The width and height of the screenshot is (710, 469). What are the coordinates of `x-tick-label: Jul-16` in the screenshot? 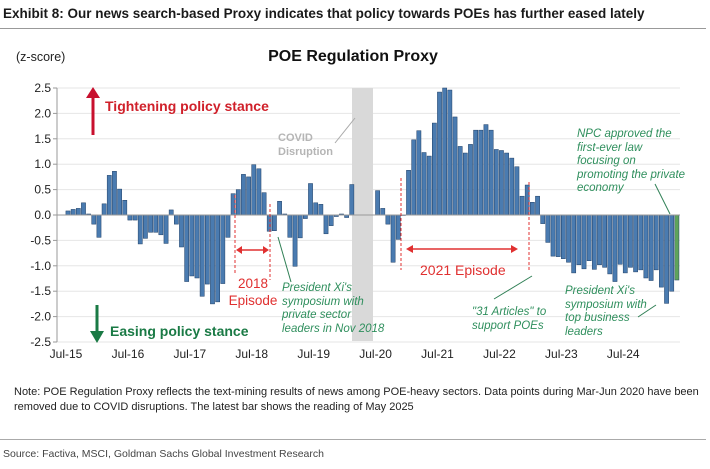 It's located at (128, 354).